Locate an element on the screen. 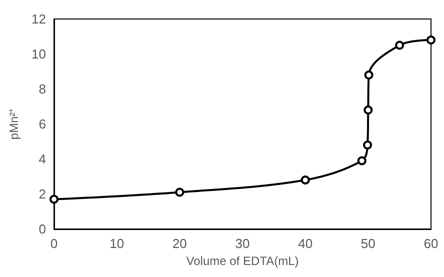 The image size is (444, 277). y-tick-label: 8 is located at coordinates (42, 89).